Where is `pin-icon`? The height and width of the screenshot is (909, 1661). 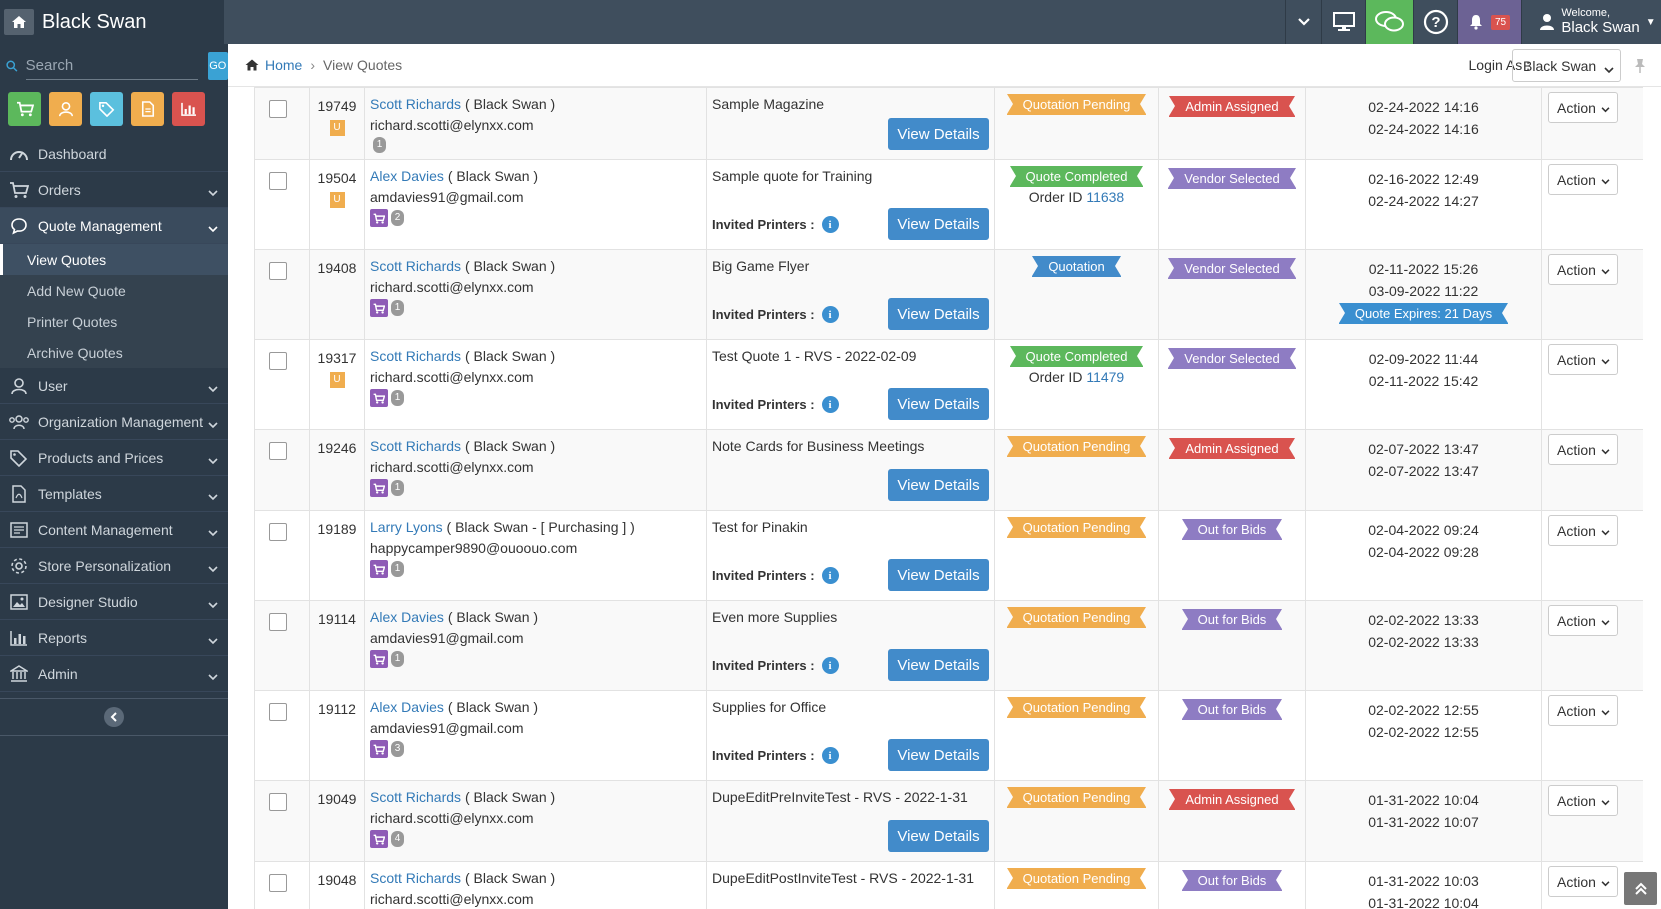
pin-icon is located at coordinates (1640, 67).